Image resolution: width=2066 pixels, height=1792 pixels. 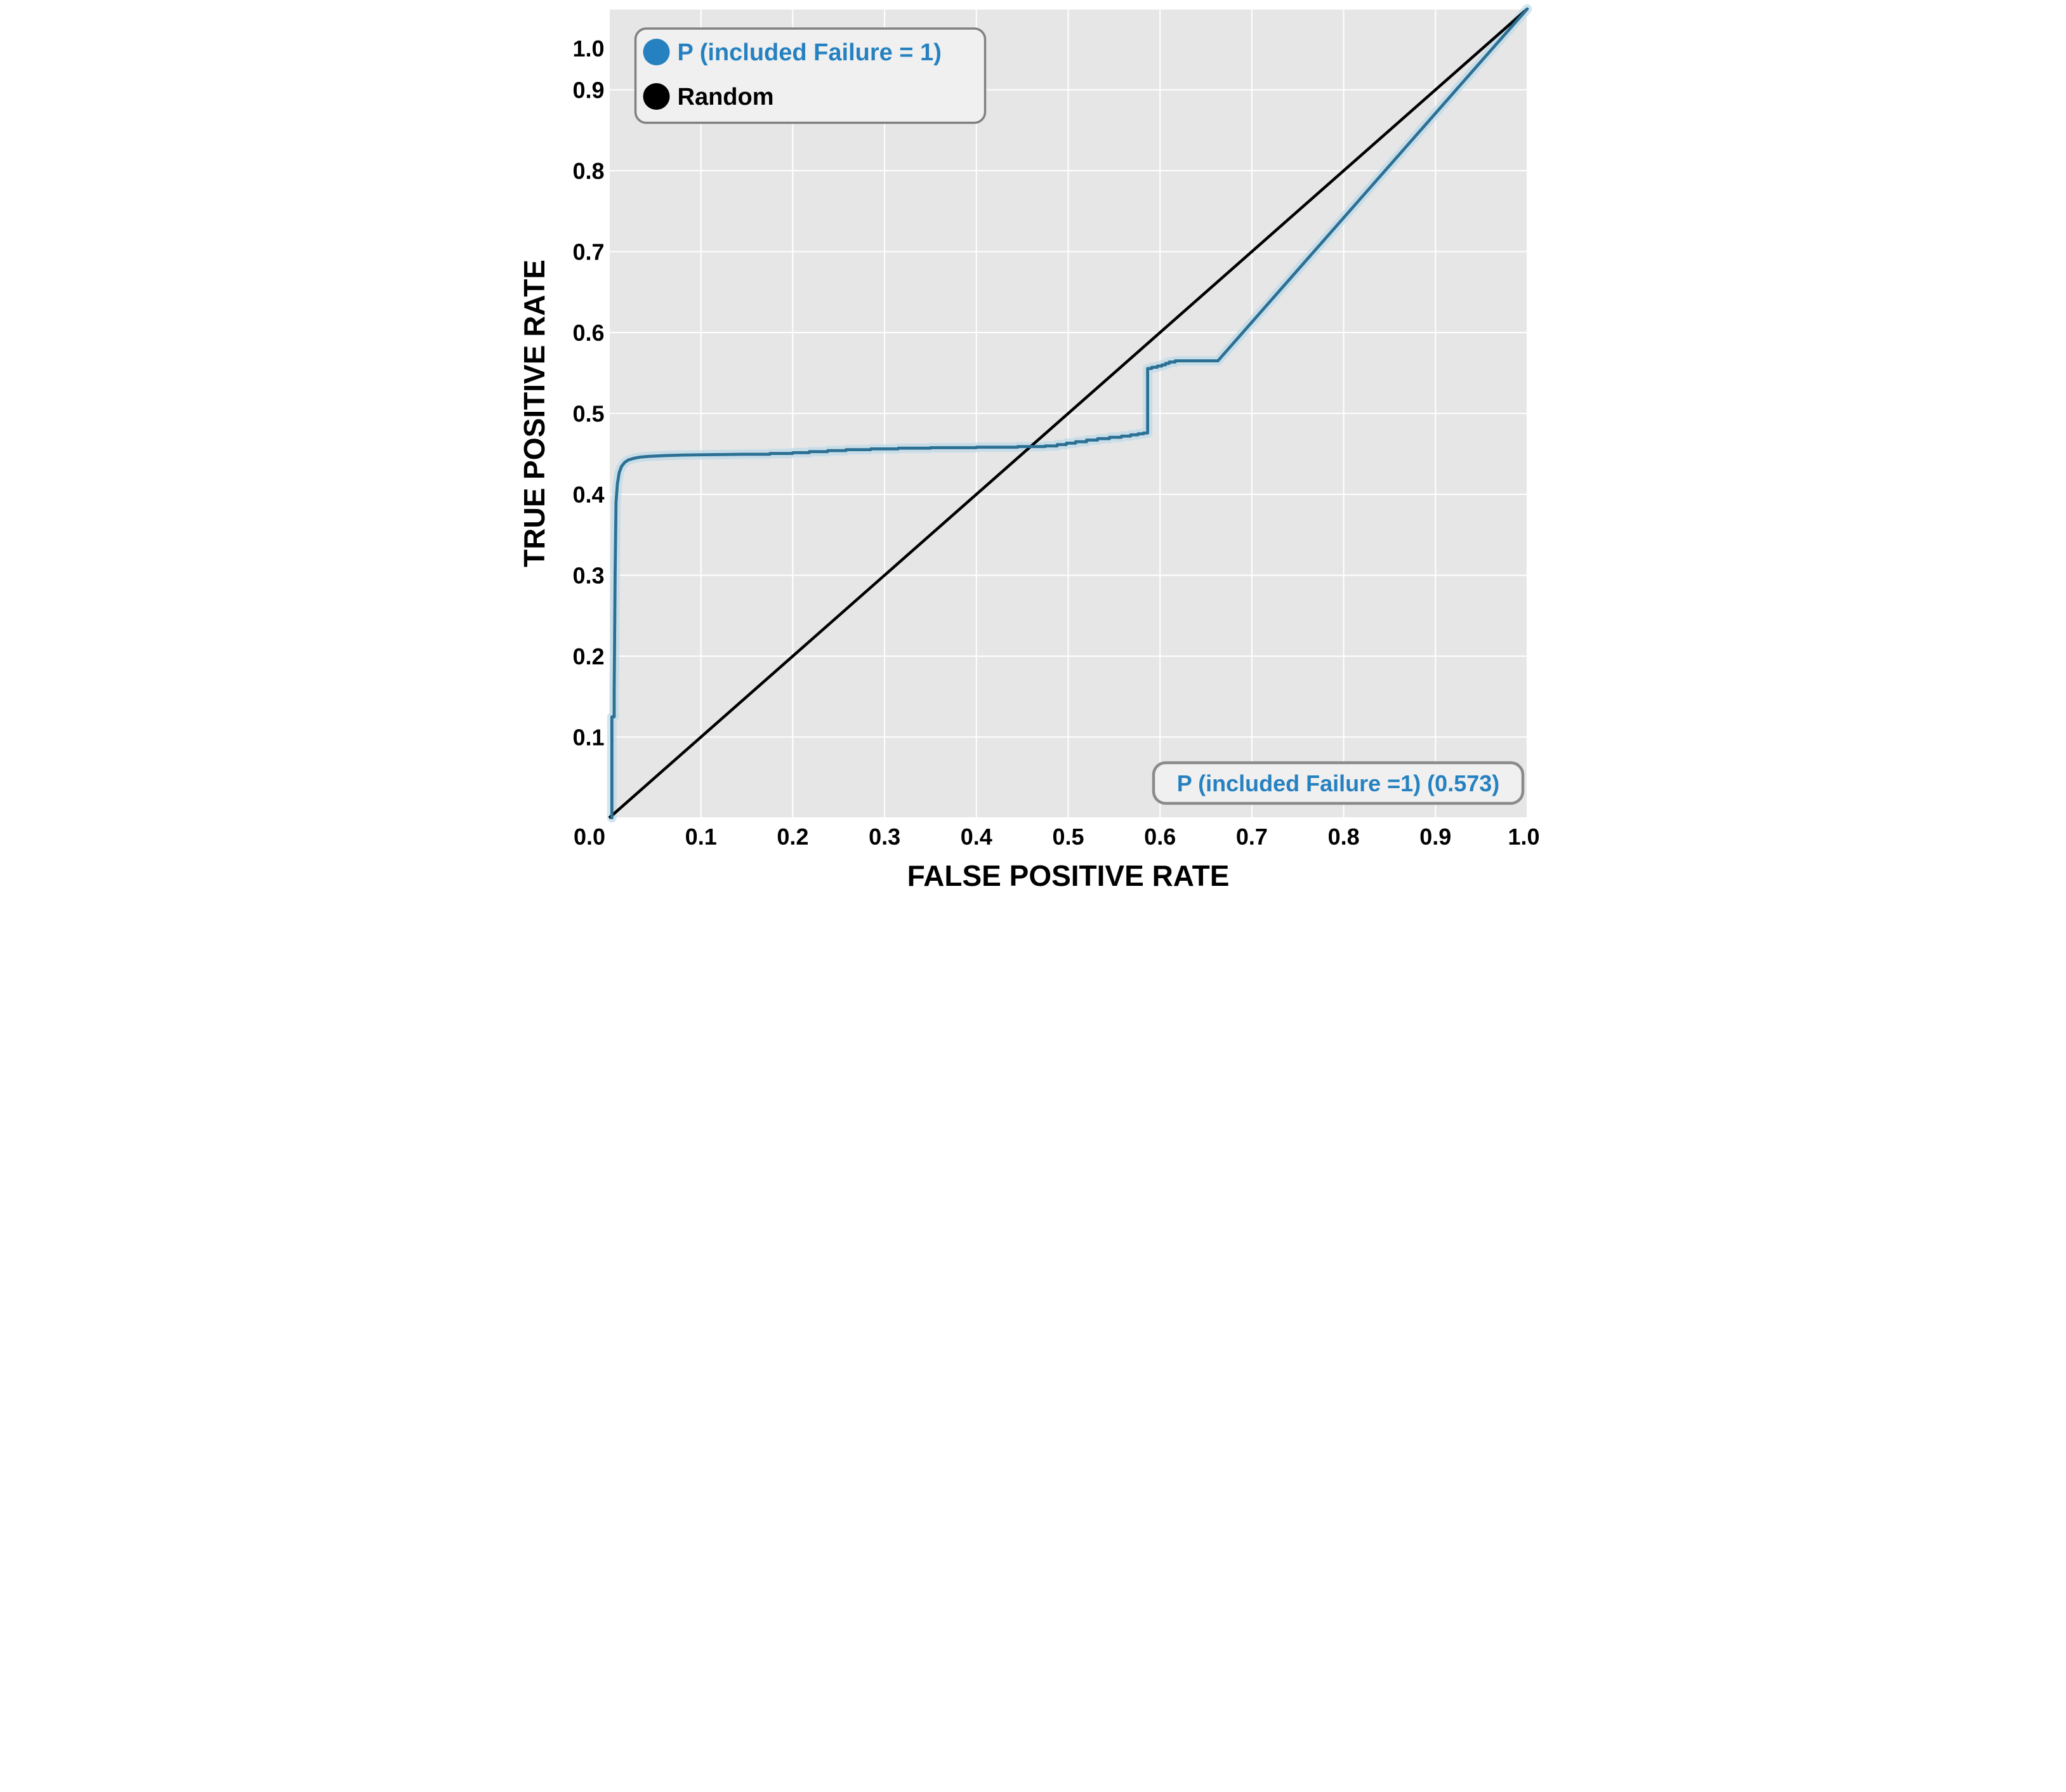 What do you see at coordinates (588, 333) in the screenshot?
I see `y-tick-label: 0.6` at bounding box center [588, 333].